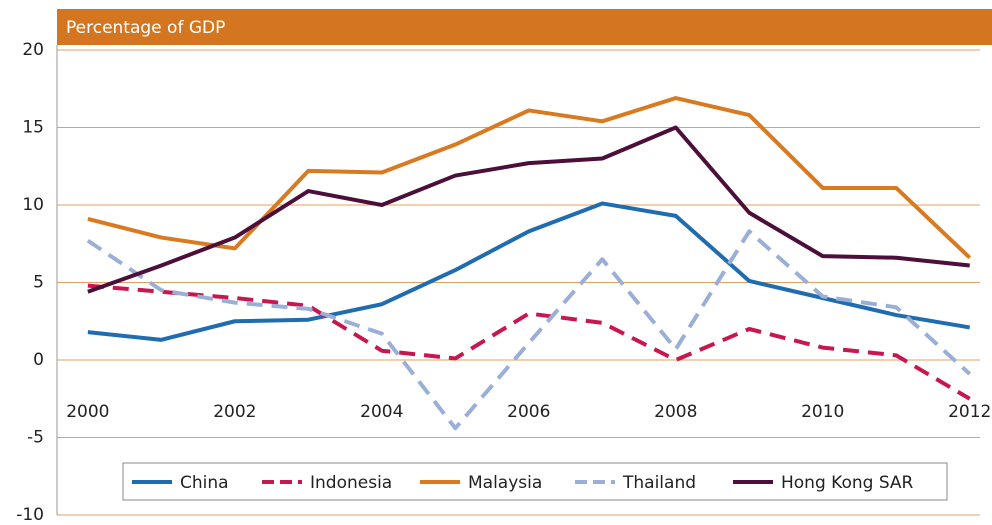  What do you see at coordinates (659, 483) in the screenshot?
I see `legend-label: Thailand` at bounding box center [659, 483].